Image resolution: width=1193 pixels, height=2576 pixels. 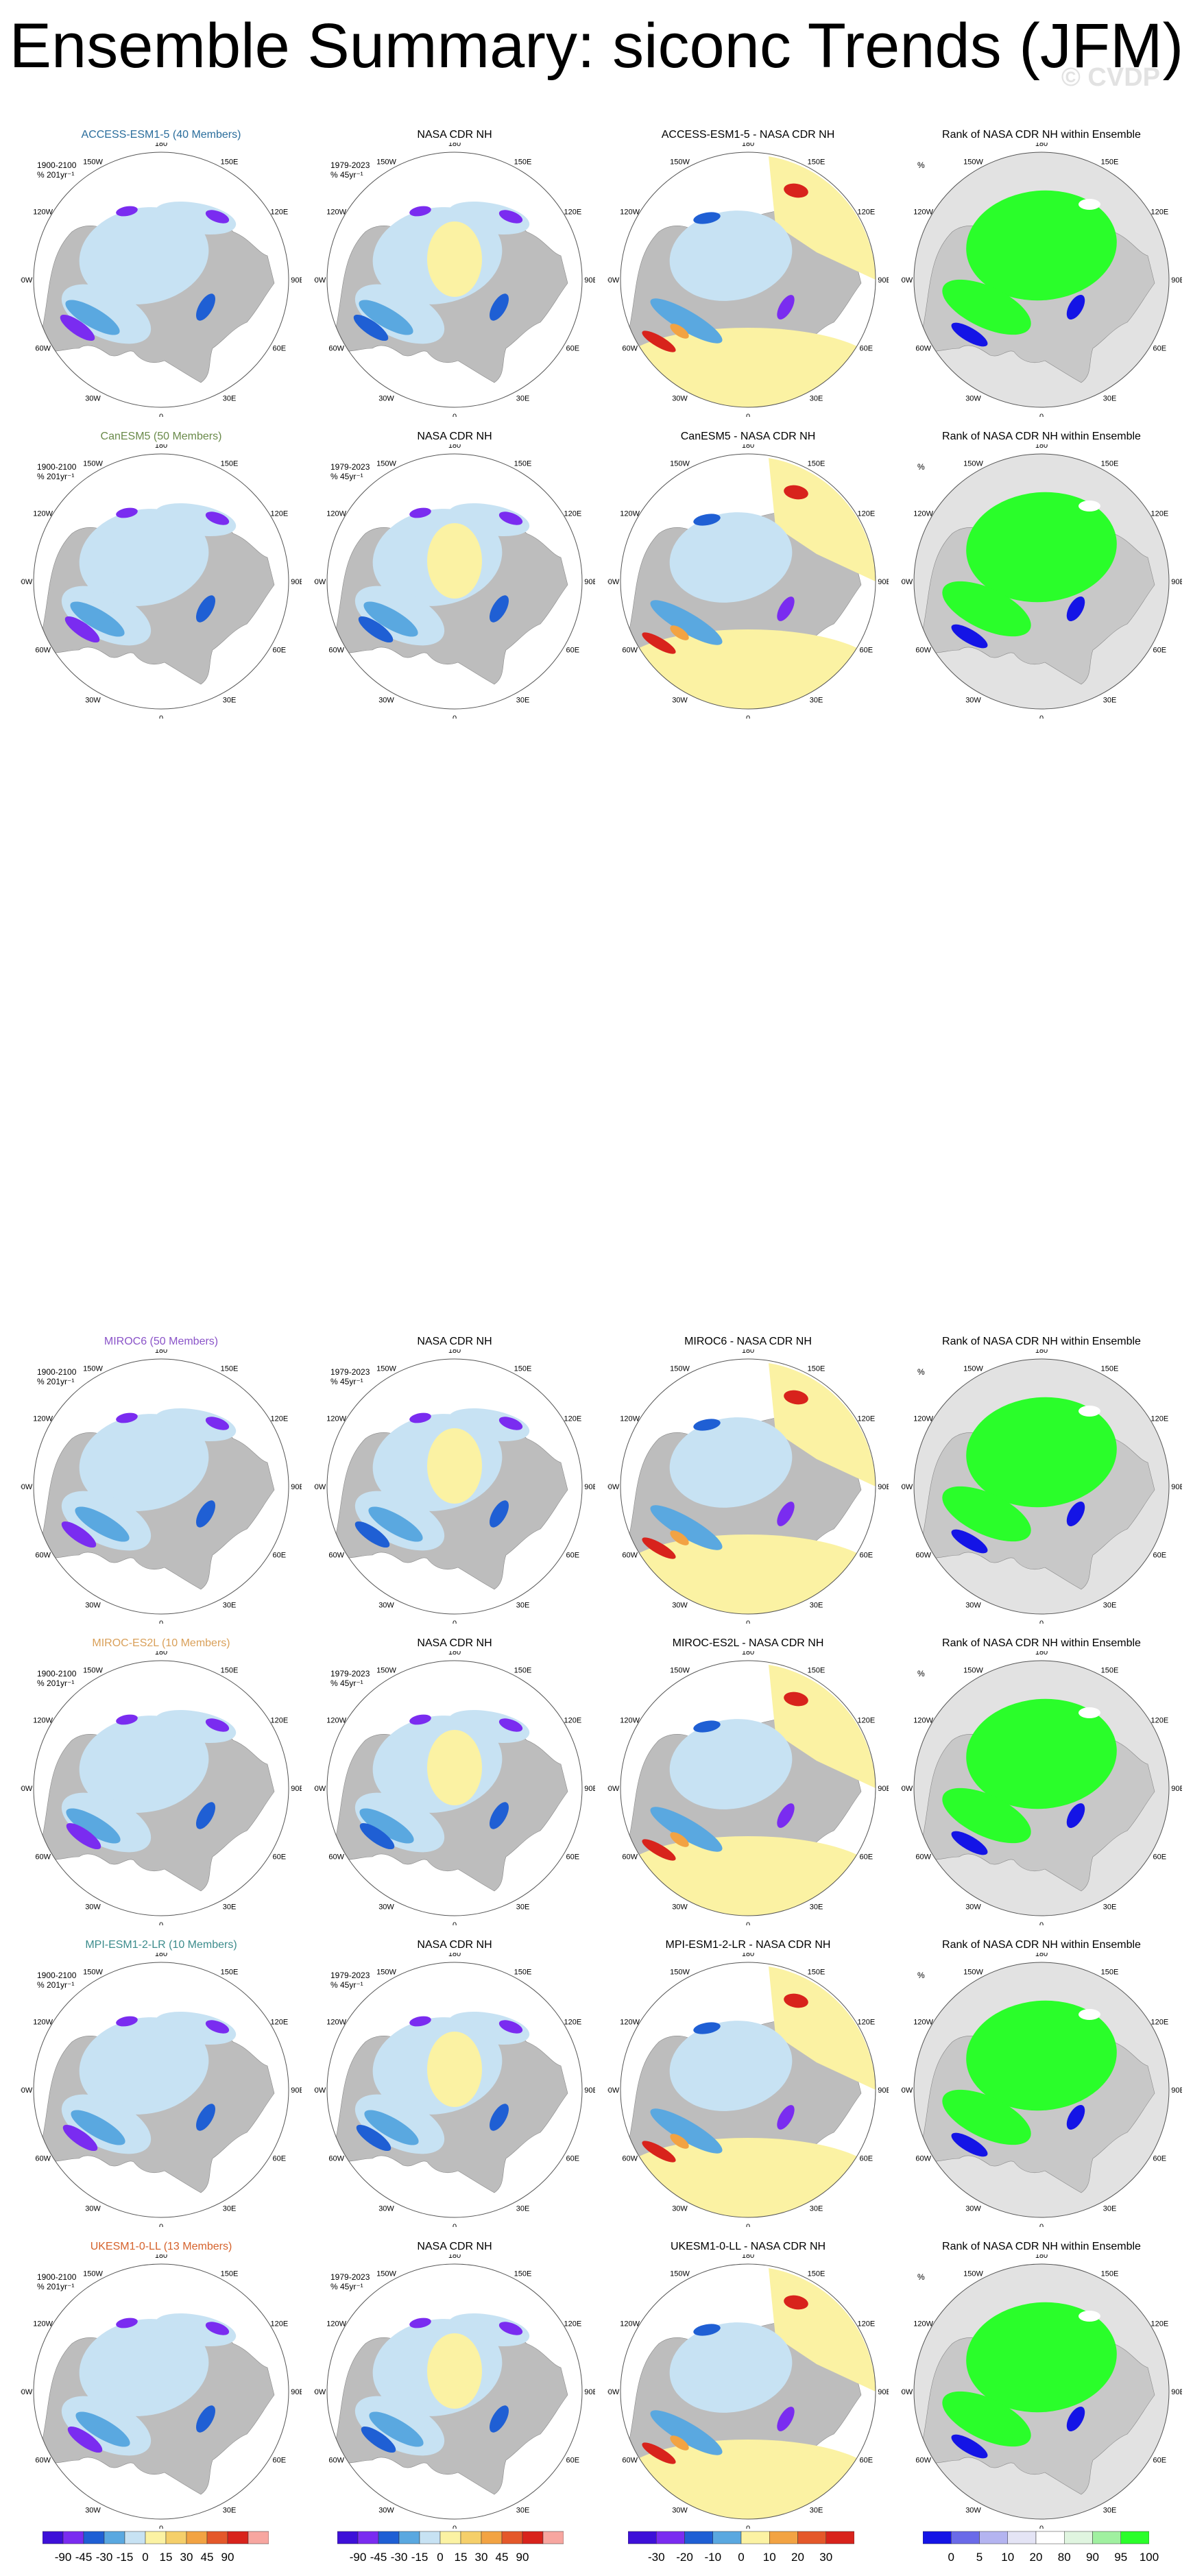 I want to click on diff-panel-title: UKESM1-0-LL - NASA CDR NH, so click(x=748, y=2246).